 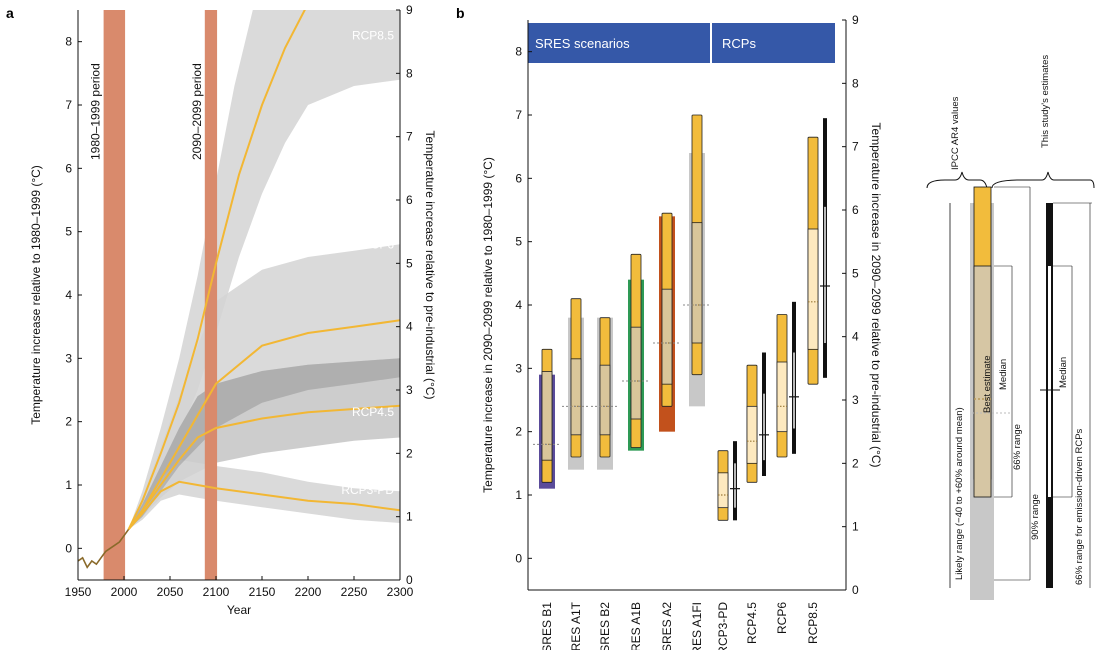 I want to click on b-category-label: RES A1B, so click(x=636, y=626).